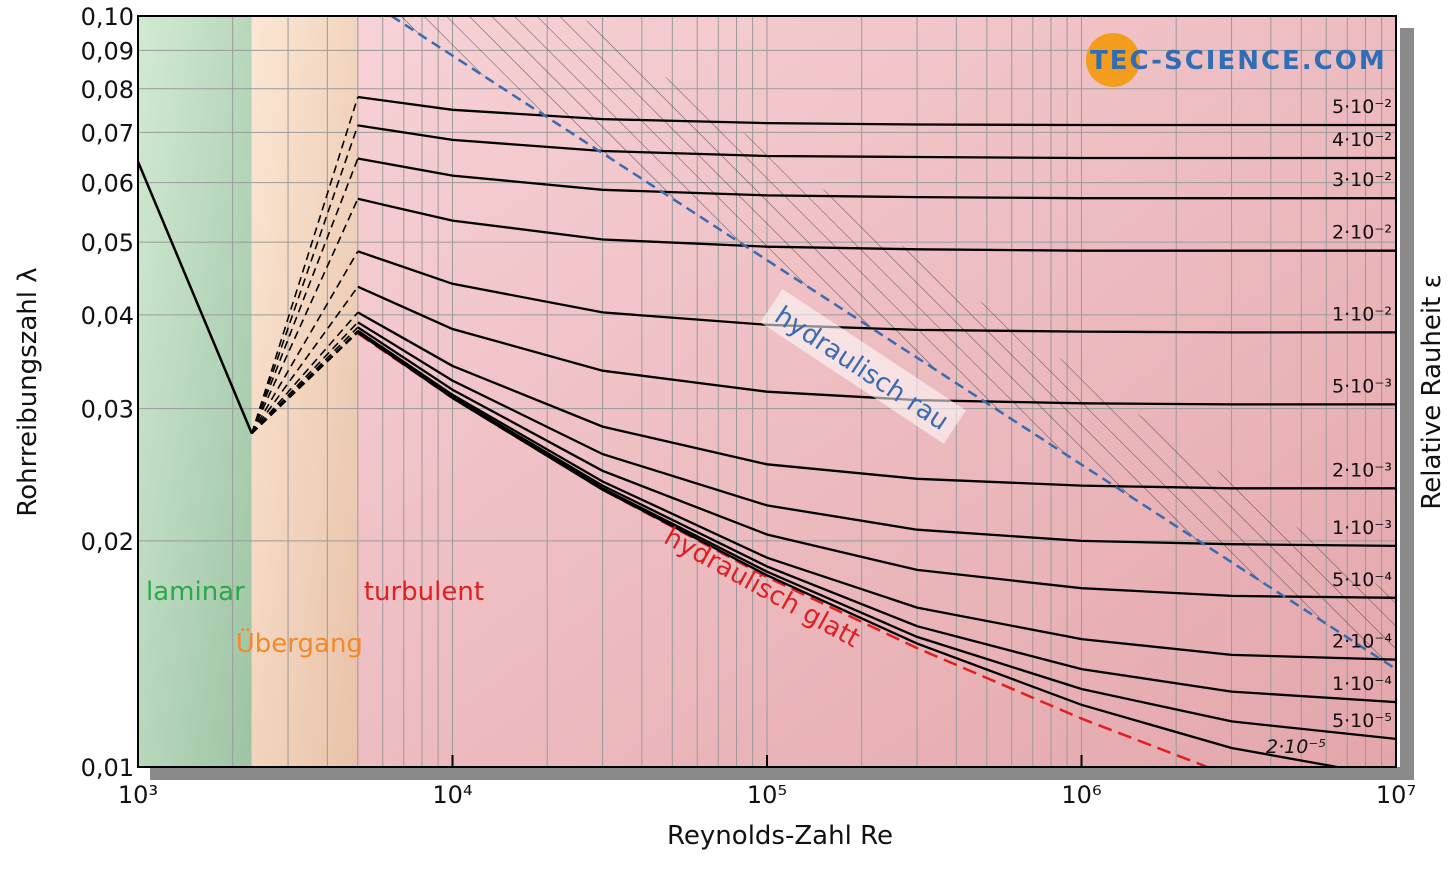 The width and height of the screenshot is (1453, 869). What do you see at coordinates (1362, 314) in the screenshot?
I see `curve-label: 1·10⁻²` at bounding box center [1362, 314].